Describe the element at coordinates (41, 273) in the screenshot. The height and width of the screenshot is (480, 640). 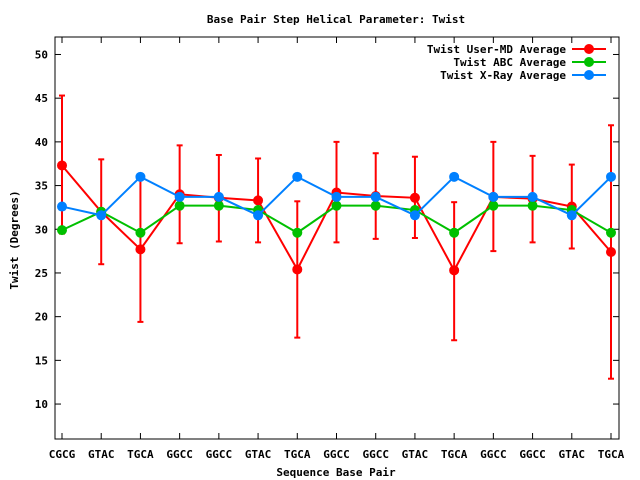
I see `y-tick-label: 25` at that location.